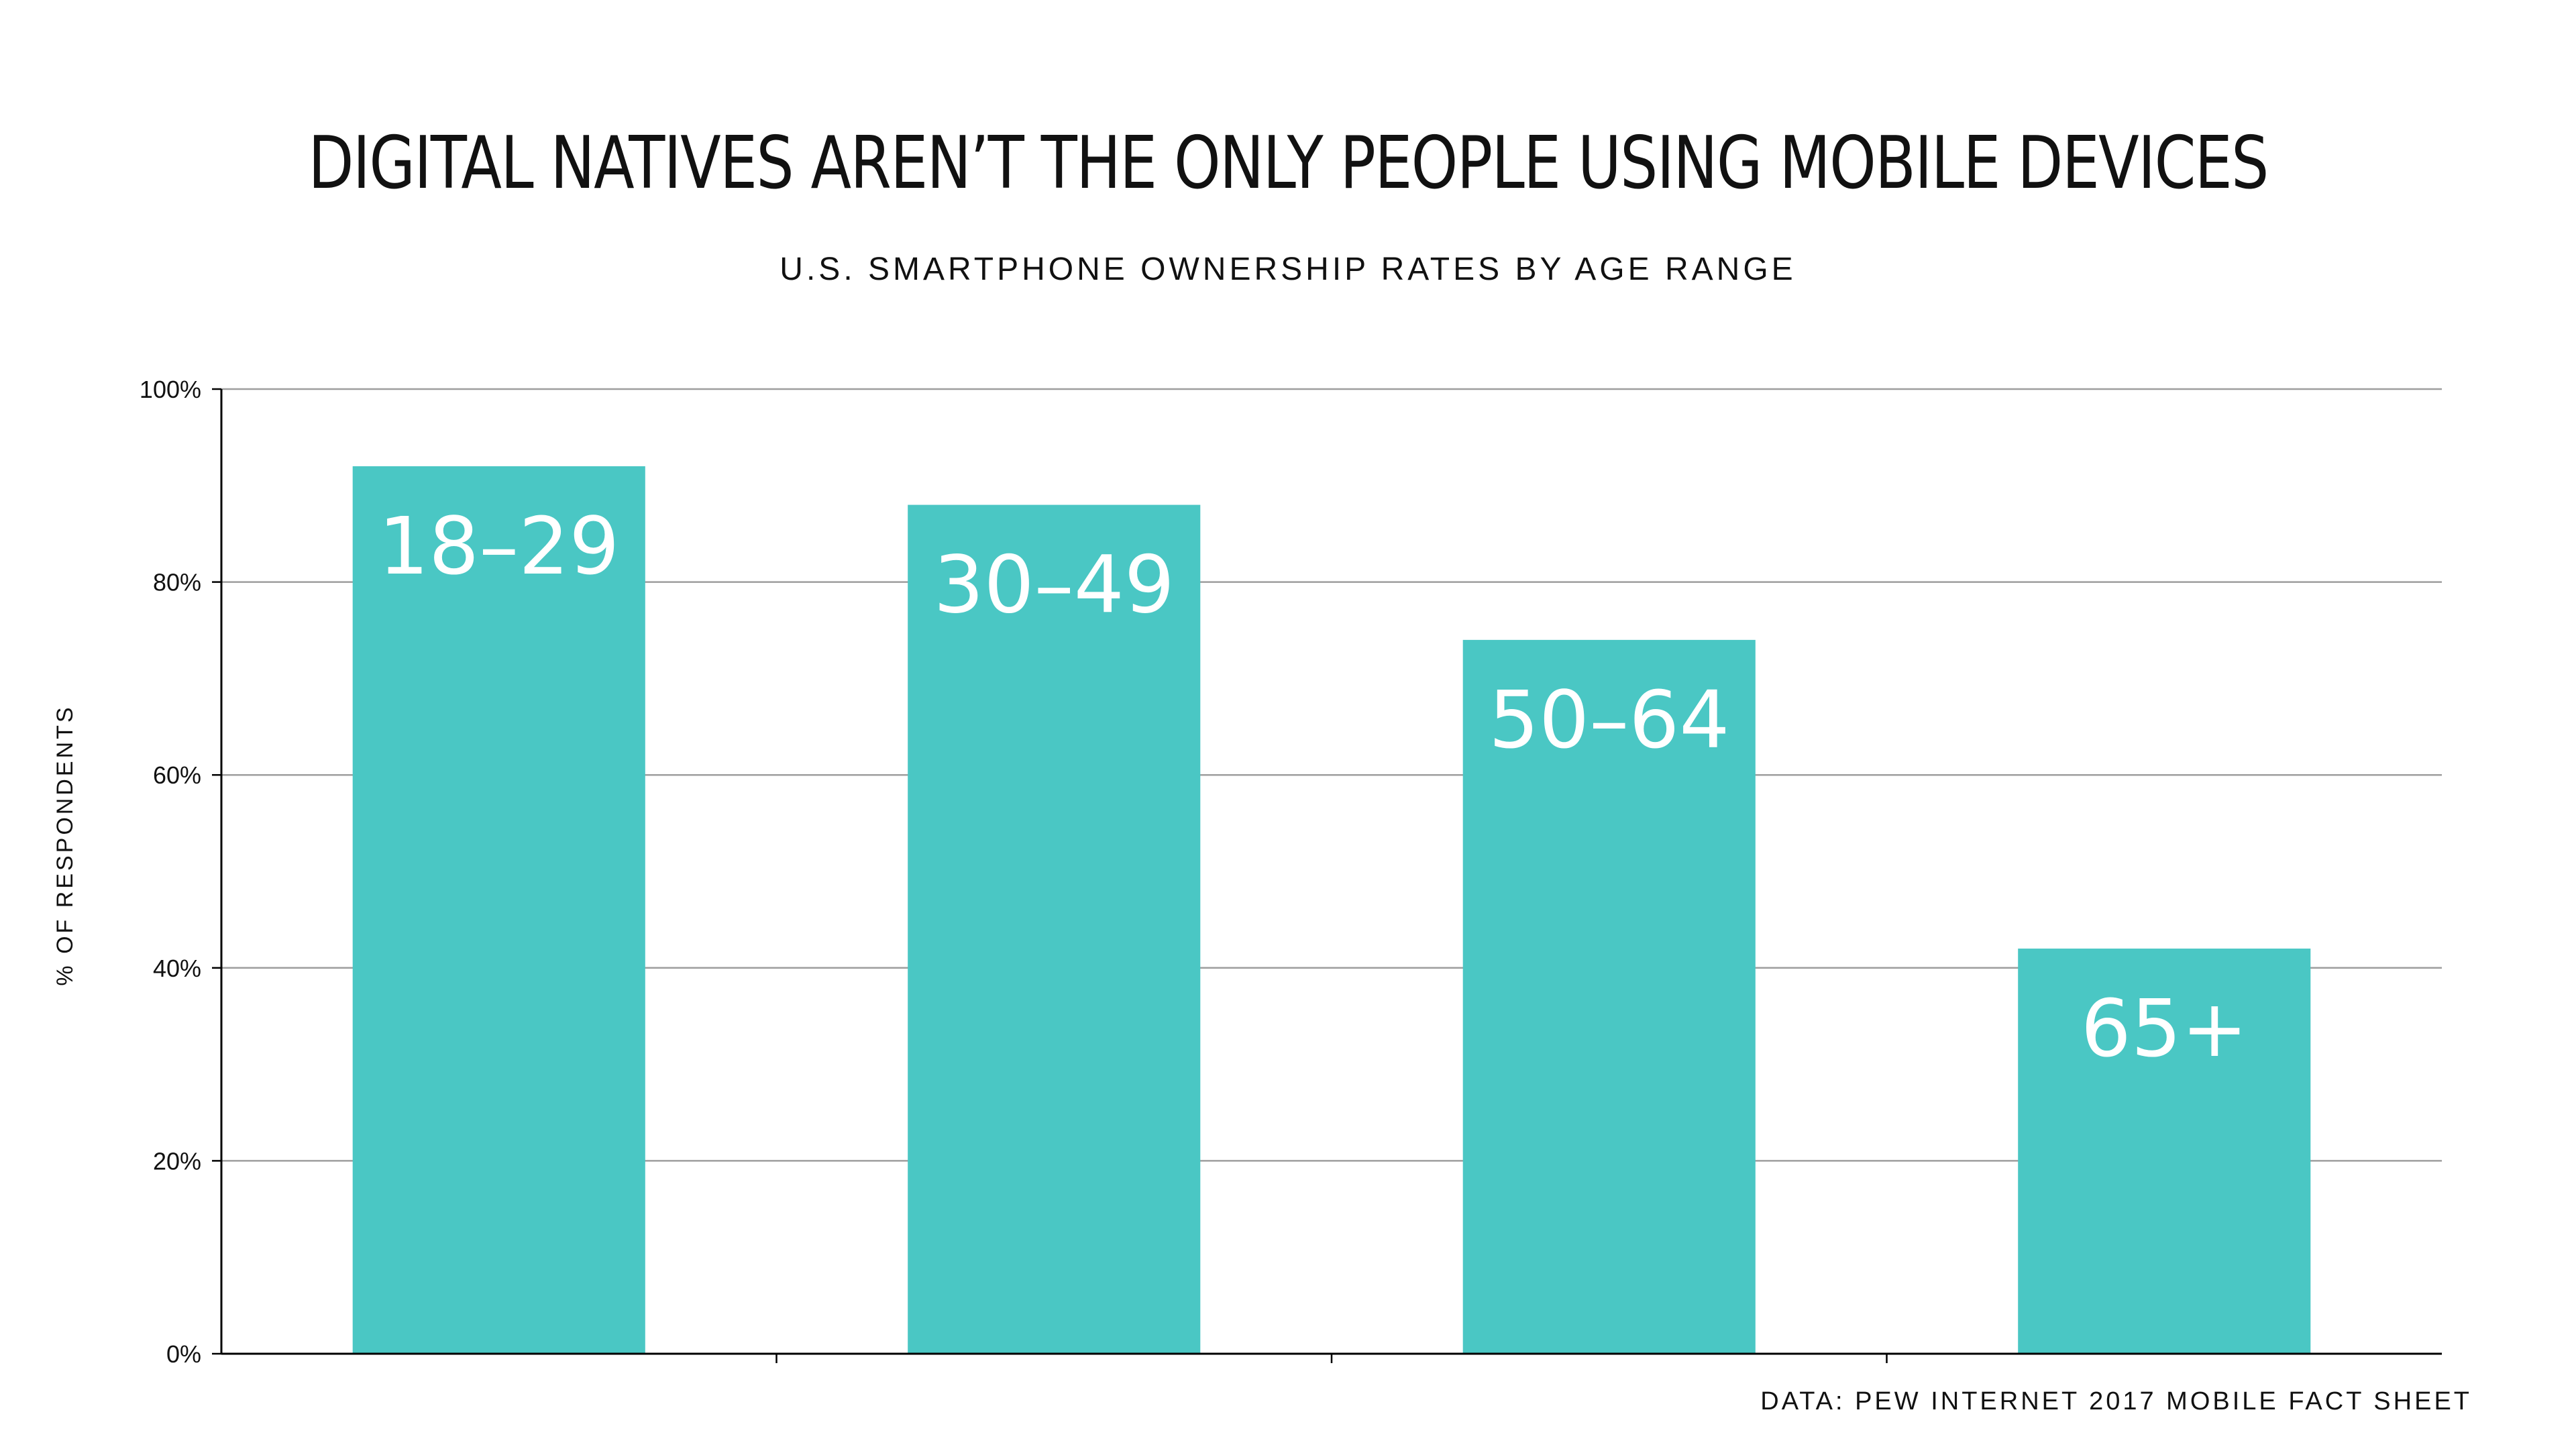 This screenshot has height=1449, width=2576. What do you see at coordinates (177, 775) in the screenshot?
I see `y-tick-label: 60%` at bounding box center [177, 775].